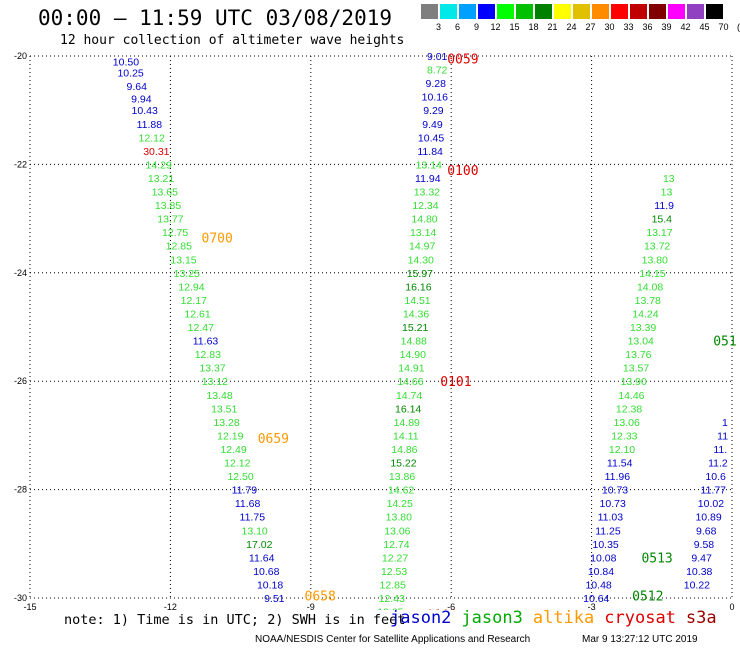 This screenshot has height=650, width=740. I want to click on swh-value-label: 11.03, so click(611, 518).